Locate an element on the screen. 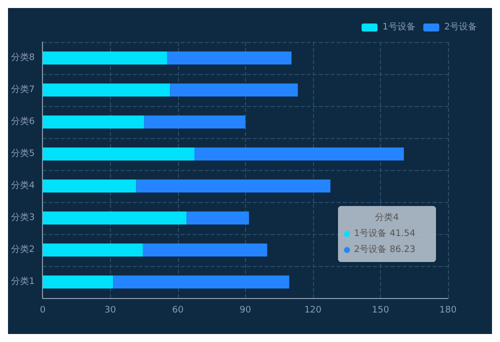 The image size is (500, 342). y-tick-label: 分类3 is located at coordinates (22, 217).